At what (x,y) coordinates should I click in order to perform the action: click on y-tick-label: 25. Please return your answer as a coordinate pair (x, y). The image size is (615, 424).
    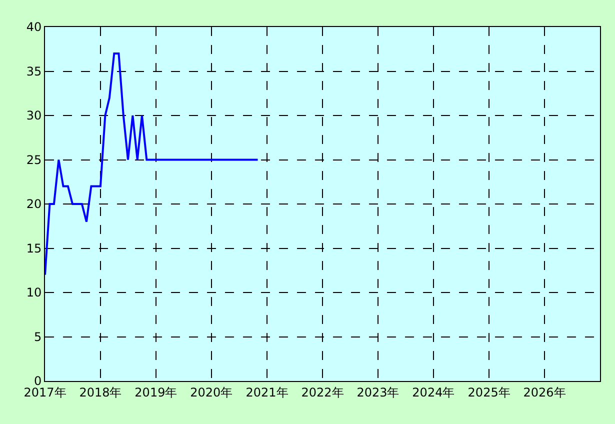
    Looking at the image, I should click on (34, 159).